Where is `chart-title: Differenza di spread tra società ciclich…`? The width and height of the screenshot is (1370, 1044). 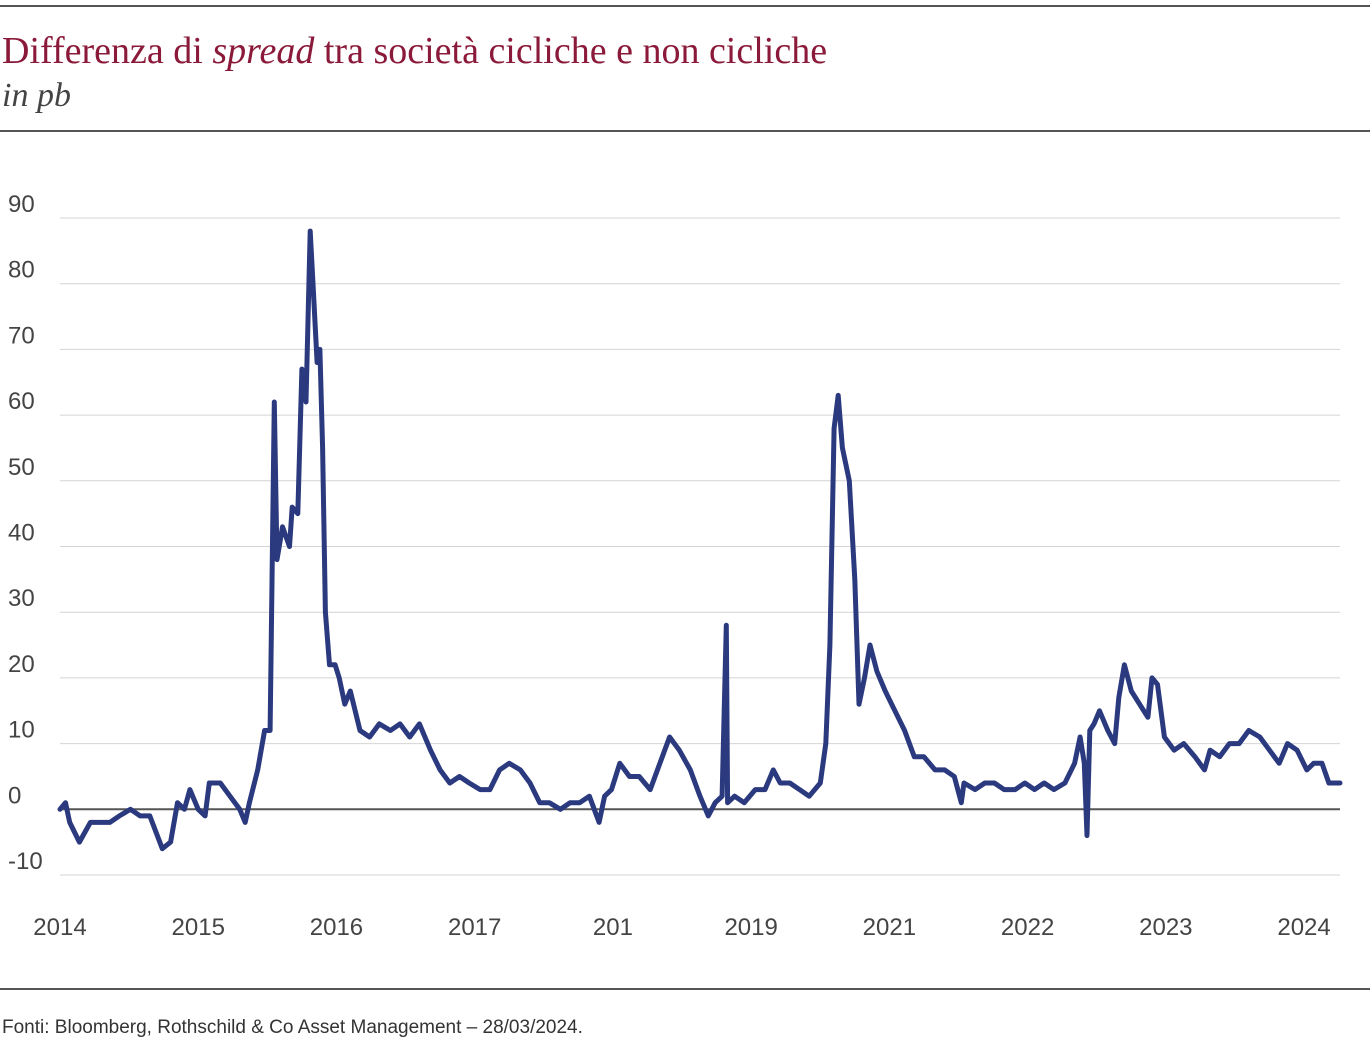
chart-title: Differenza di spread tra società ciclich… is located at coordinates (414, 51).